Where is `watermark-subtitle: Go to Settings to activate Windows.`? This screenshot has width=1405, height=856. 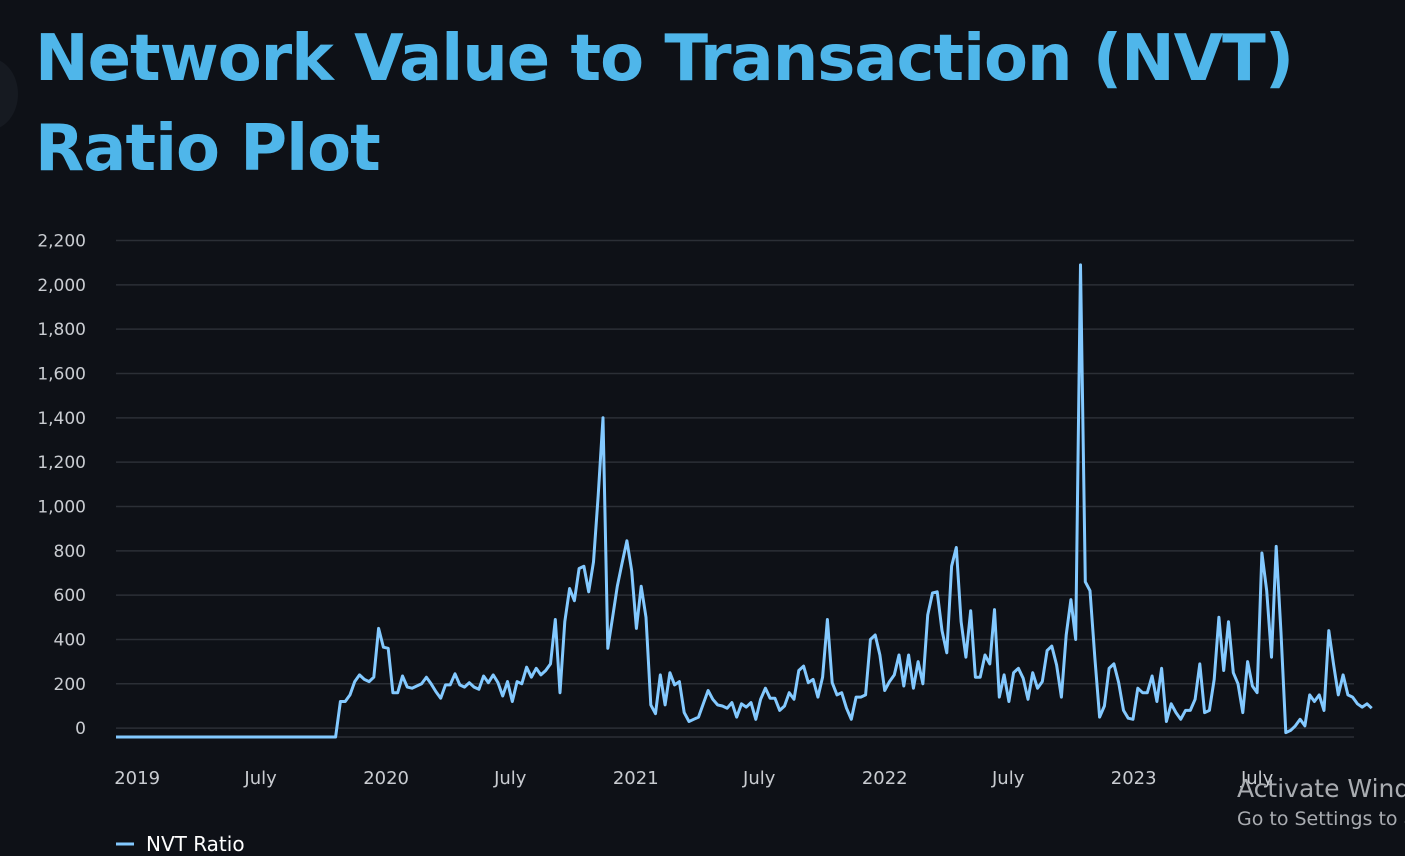
watermark-subtitle: Go to Settings to activate Windows. is located at coordinates (1321, 819).